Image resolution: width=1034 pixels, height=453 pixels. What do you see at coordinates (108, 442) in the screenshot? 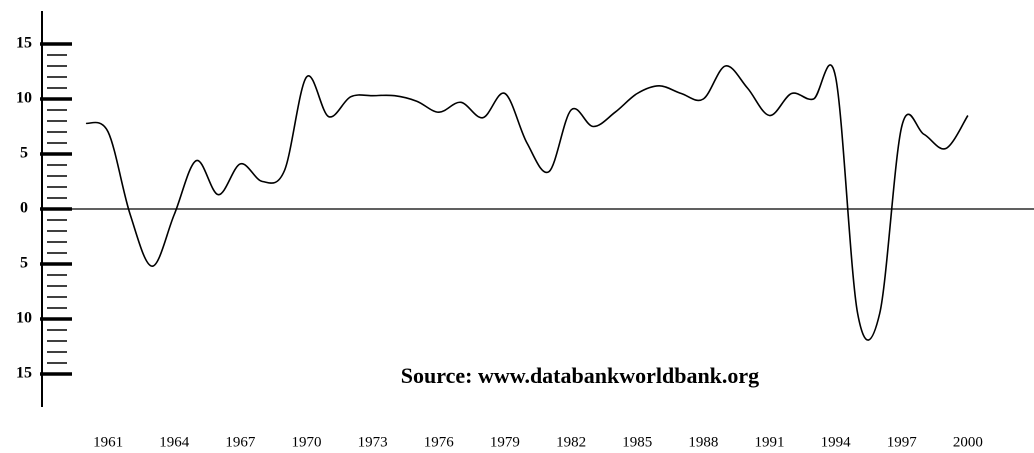
I see `x-tick-label: 1961` at bounding box center [108, 442].